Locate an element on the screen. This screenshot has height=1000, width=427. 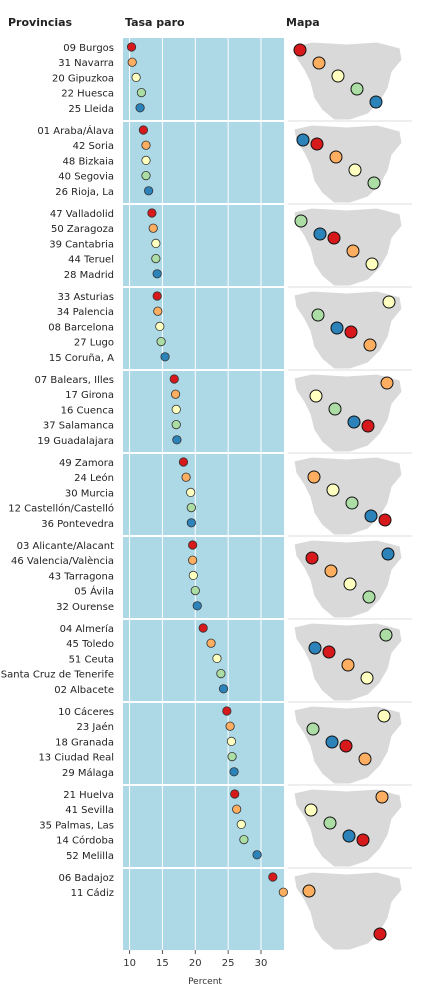
province-label: 50 Zaragoza is located at coordinates (82, 229).